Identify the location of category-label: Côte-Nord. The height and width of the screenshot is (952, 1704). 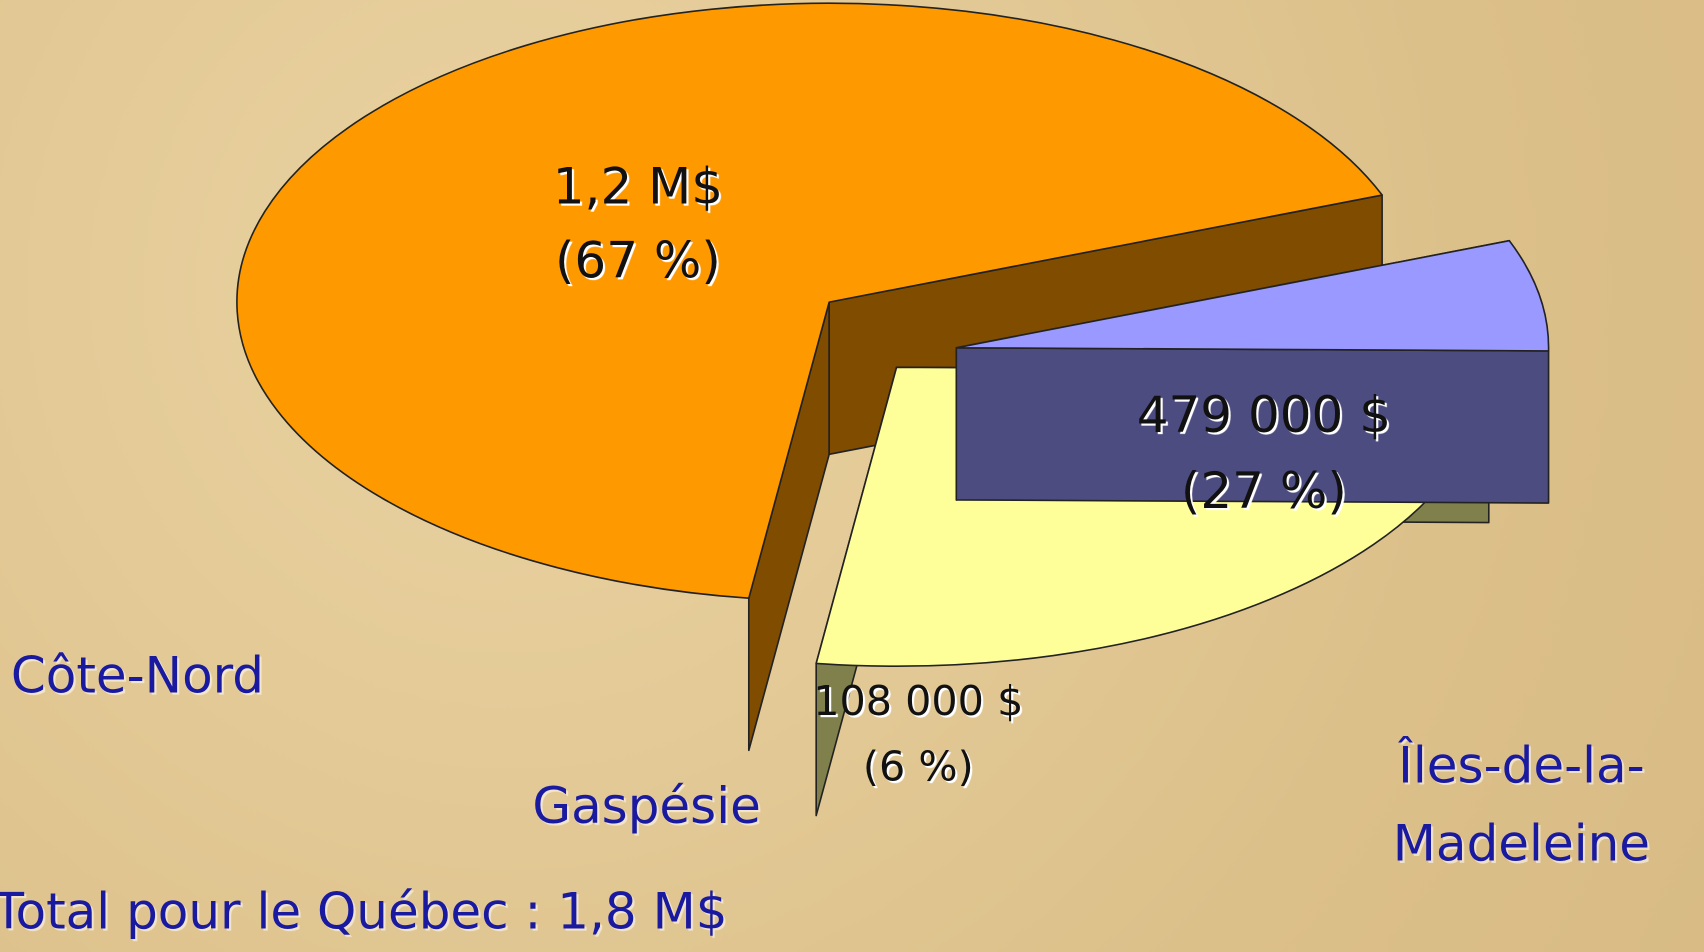
(137, 676).